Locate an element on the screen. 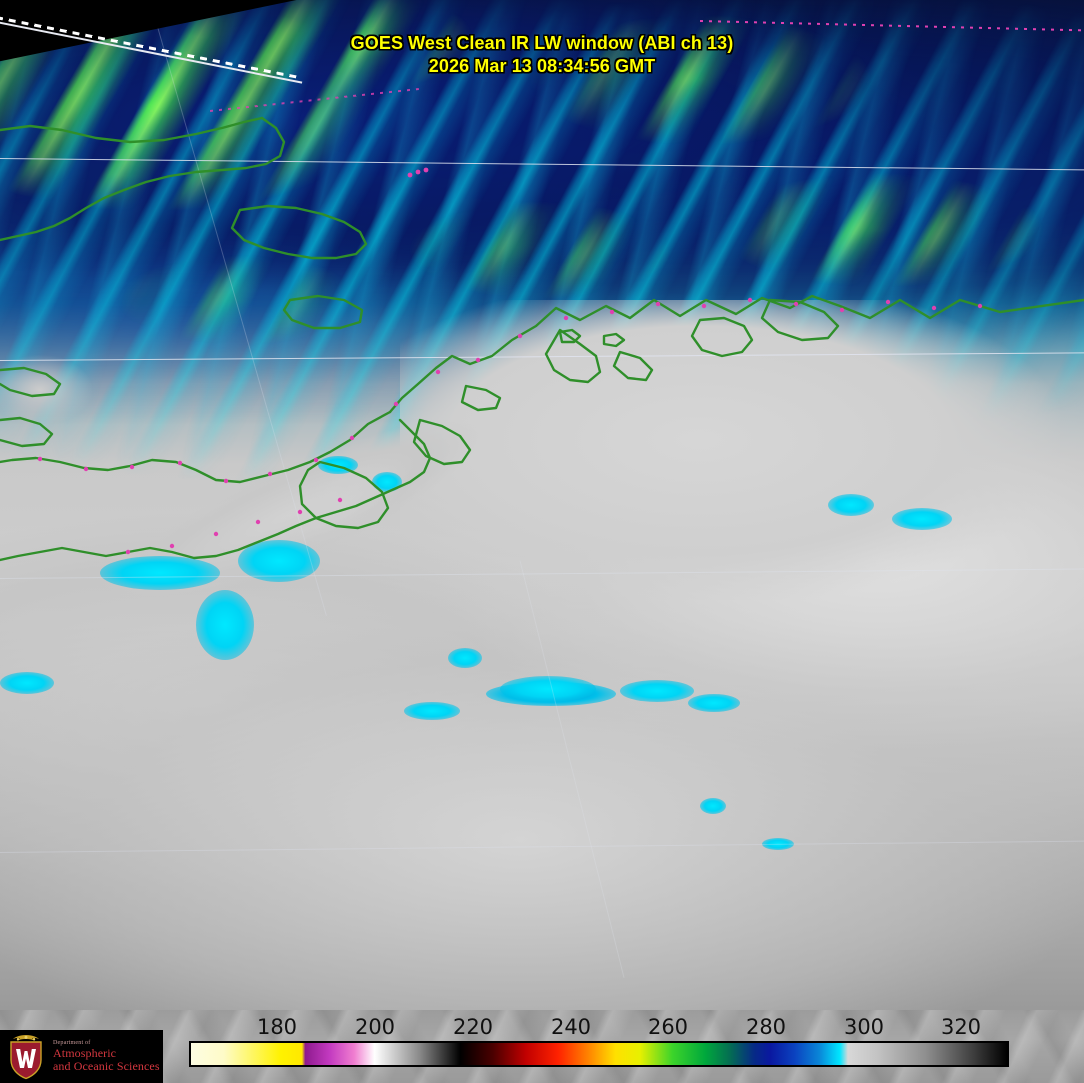 The width and height of the screenshot is (1084, 1083). temperature-colorbar is located at coordinates (599, 1054).